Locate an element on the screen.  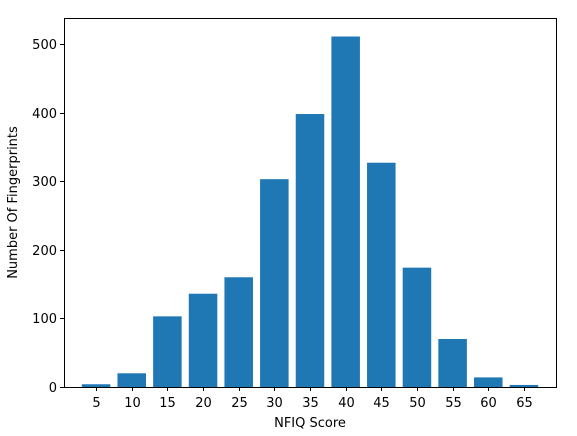
x-tick-label: 50 is located at coordinates (417, 403).